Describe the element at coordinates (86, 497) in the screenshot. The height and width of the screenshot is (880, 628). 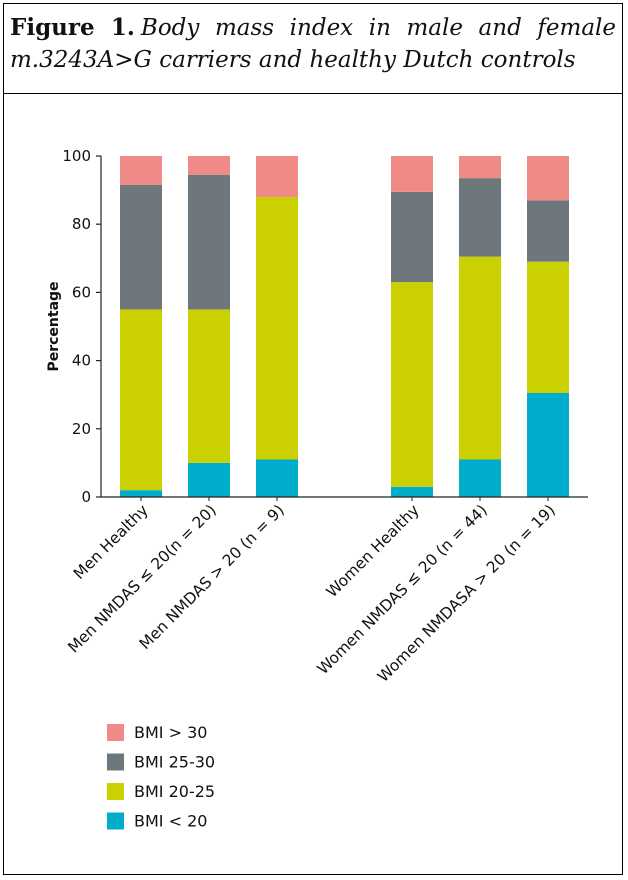
I see `y-tick-label: 0` at that location.